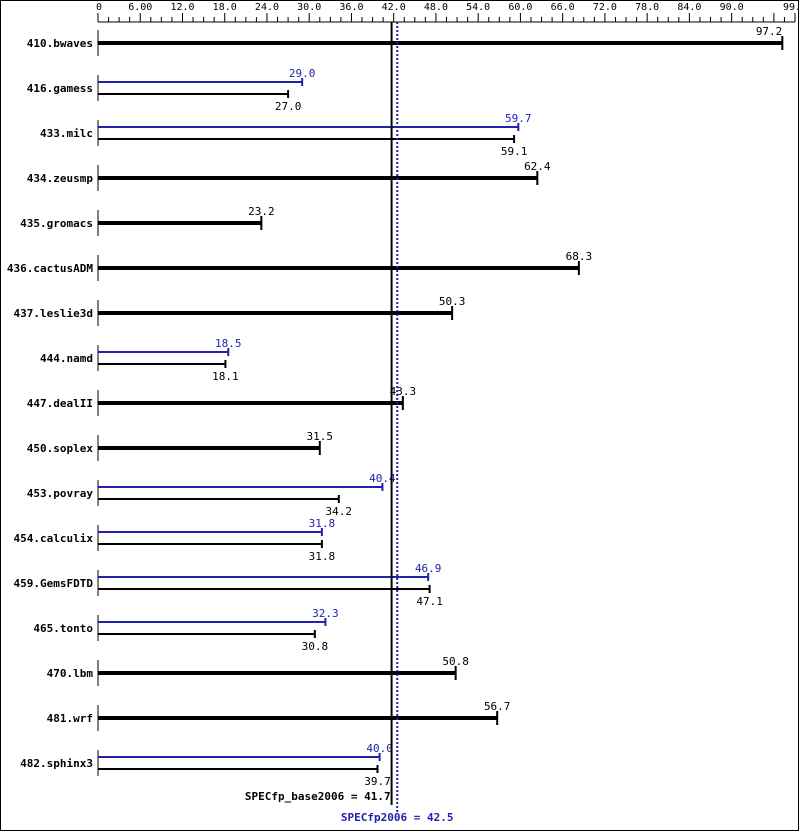 This screenshot has height=831, width=799. Describe the element at coordinates (497, 706) in the screenshot. I see `base-value-label: 56.7` at that location.